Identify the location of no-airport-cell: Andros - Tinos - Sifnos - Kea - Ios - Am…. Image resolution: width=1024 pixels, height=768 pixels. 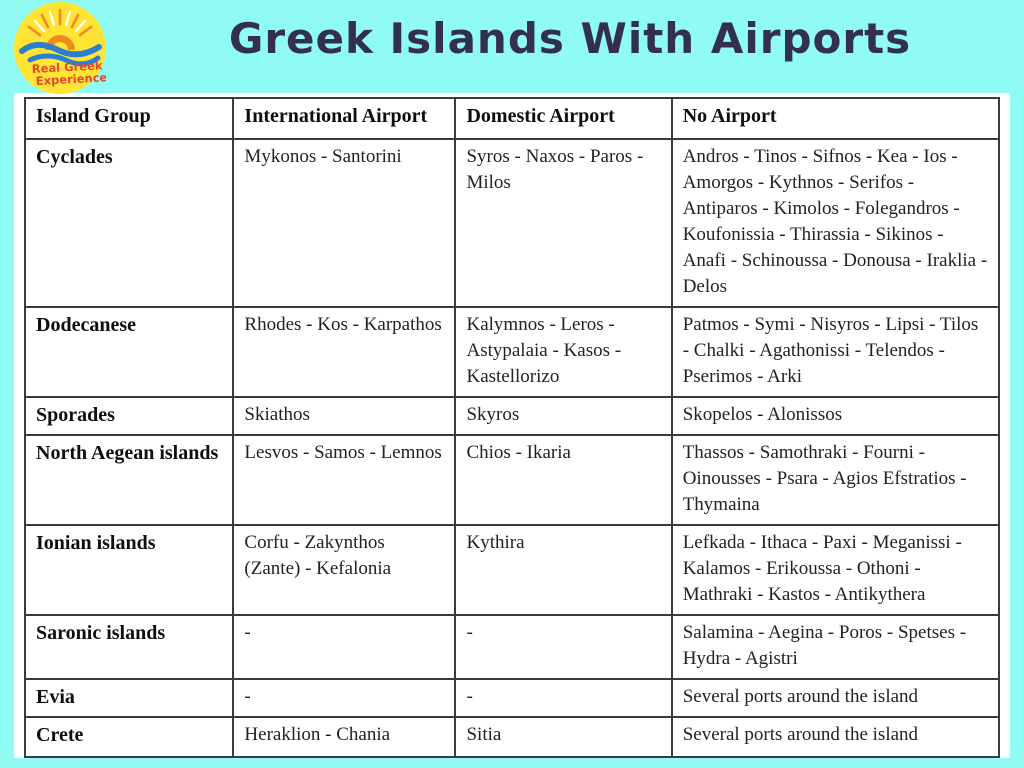
(835, 223).